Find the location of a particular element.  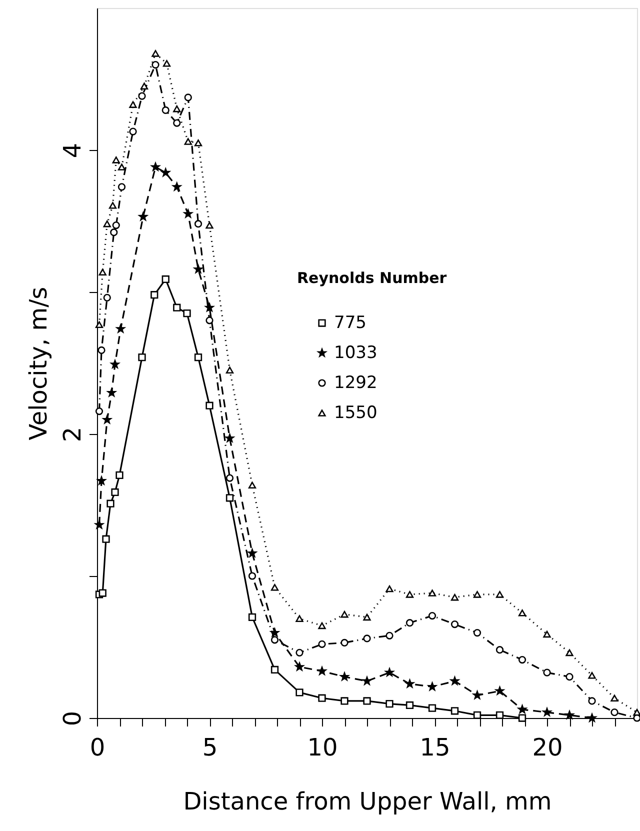

y-tick-label: 0 is located at coordinates (72, 718).